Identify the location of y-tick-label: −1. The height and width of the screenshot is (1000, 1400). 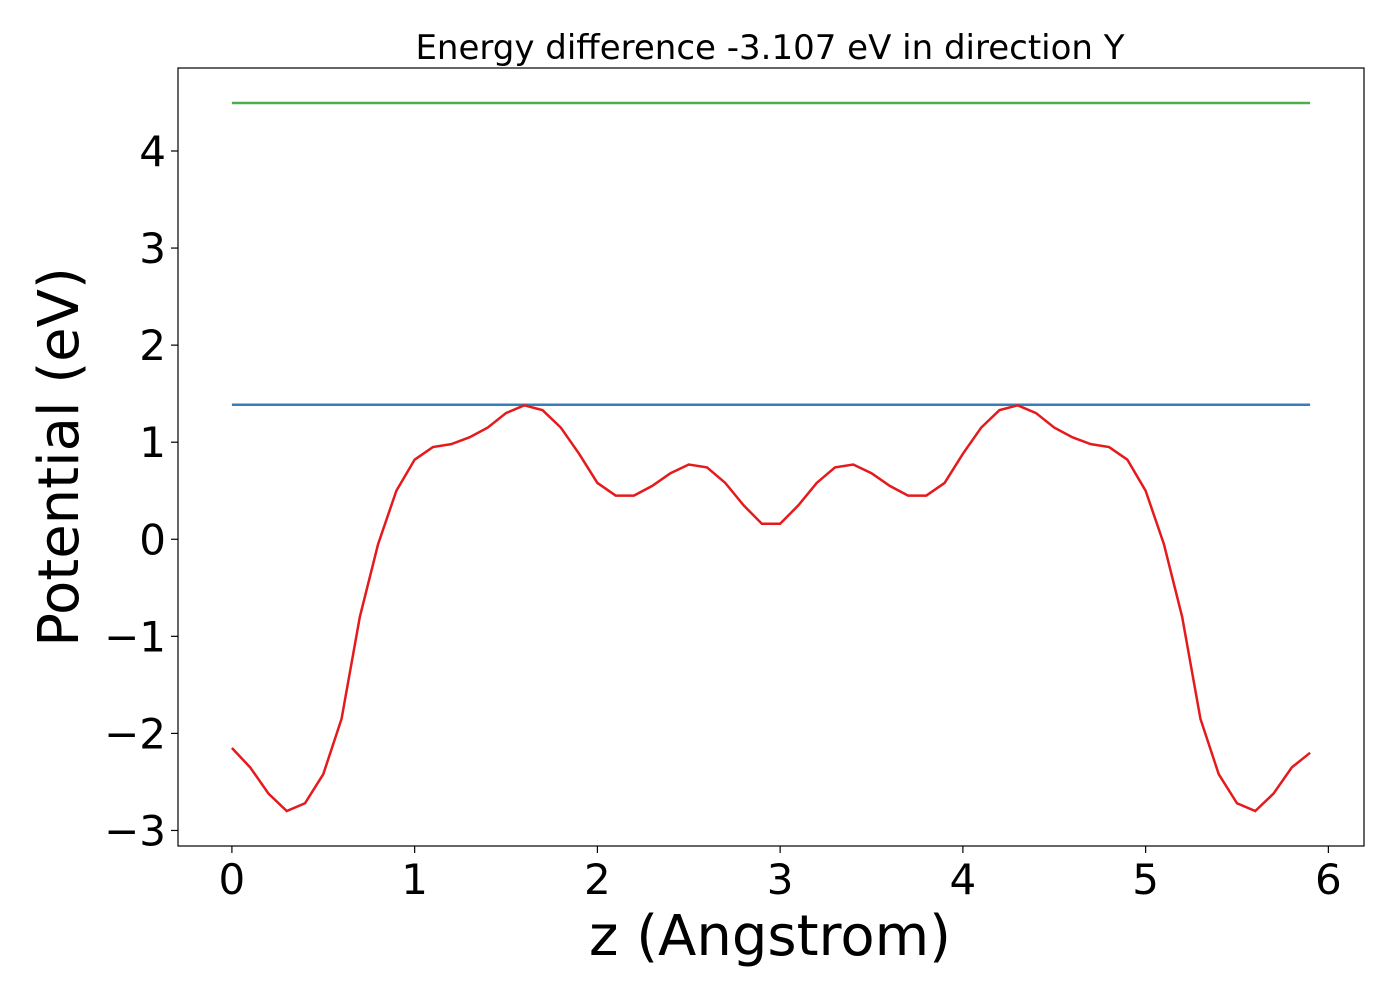
(135, 636).